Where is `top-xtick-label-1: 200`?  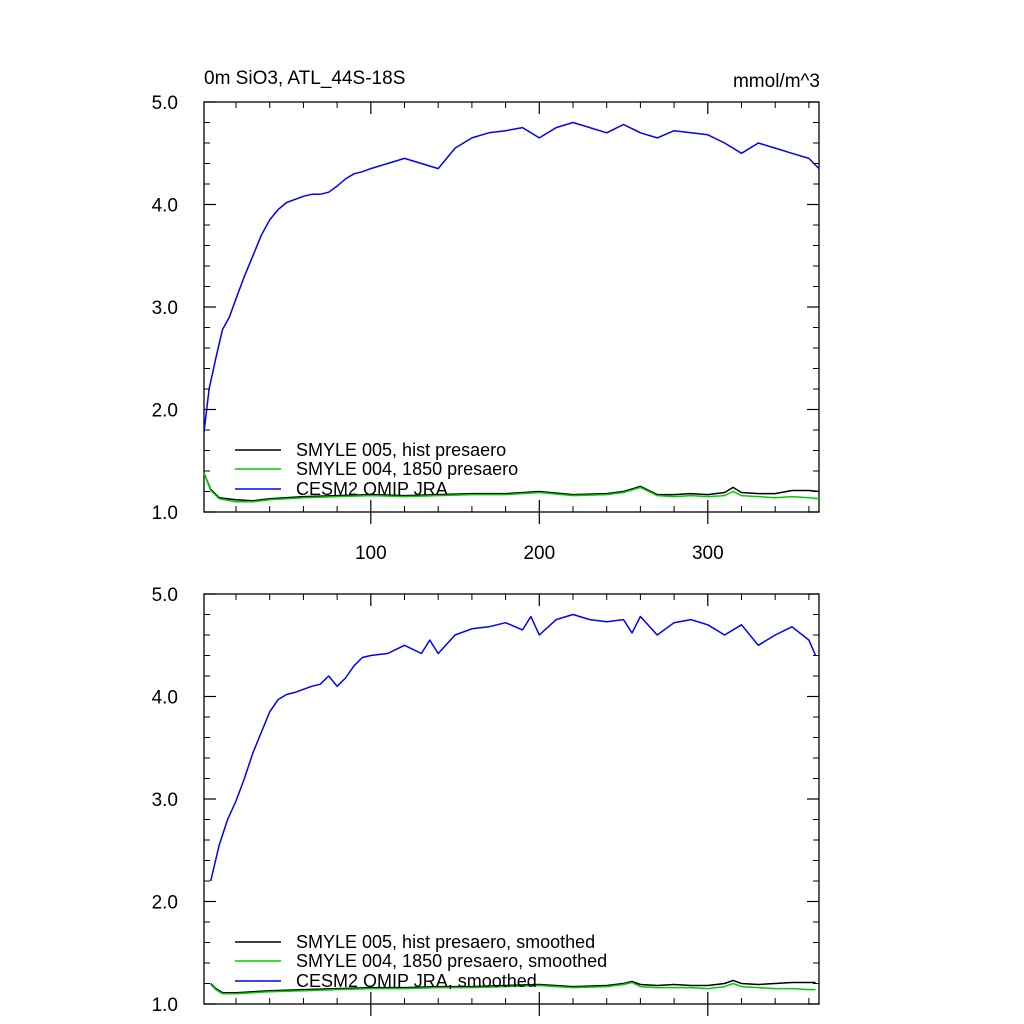 top-xtick-label-1: 200 is located at coordinates (539, 553).